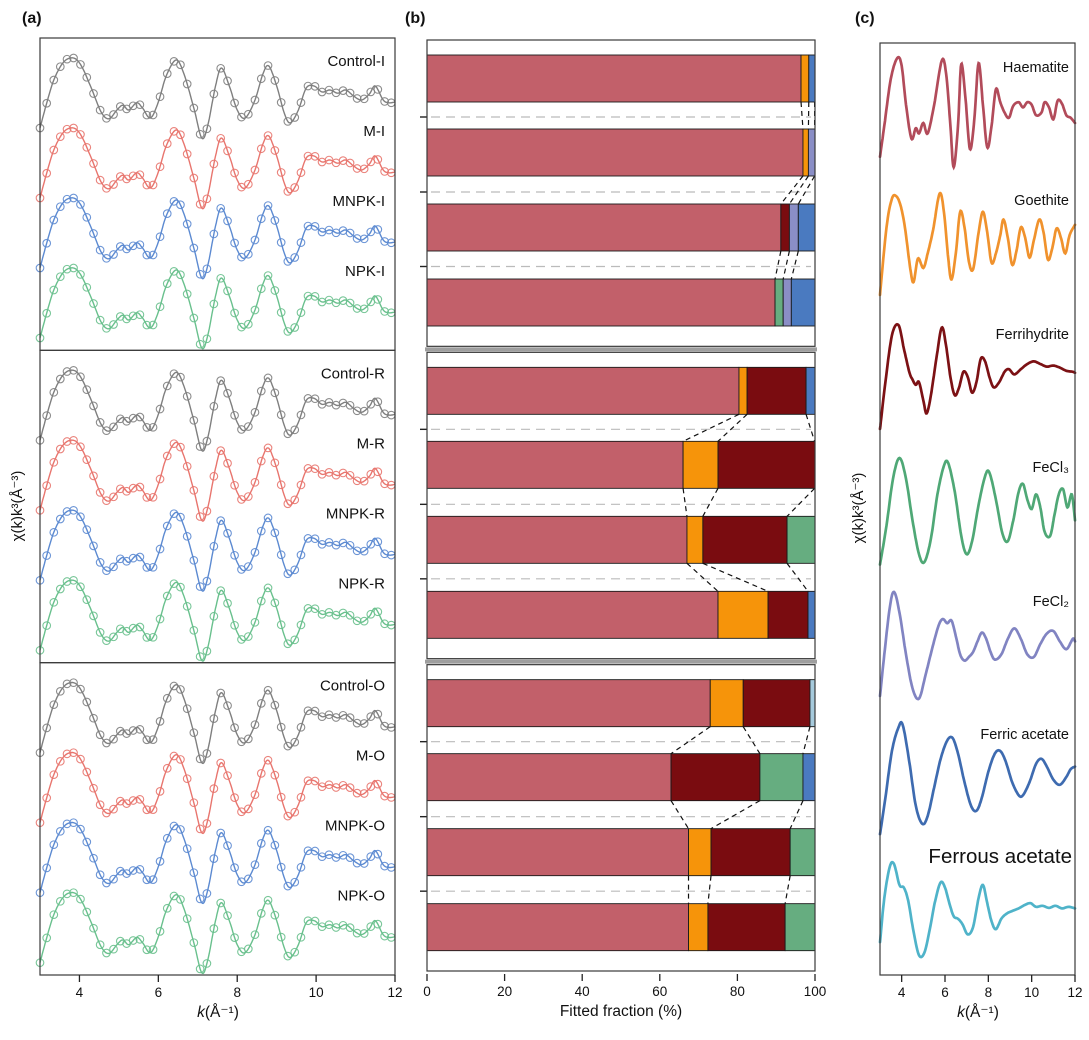  What do you see at coordinates (221, 1012) in the screenshot?
I see `panel-a-x-axis-label-units: (Å⁻¹)` at bounding box center [221, 1012].